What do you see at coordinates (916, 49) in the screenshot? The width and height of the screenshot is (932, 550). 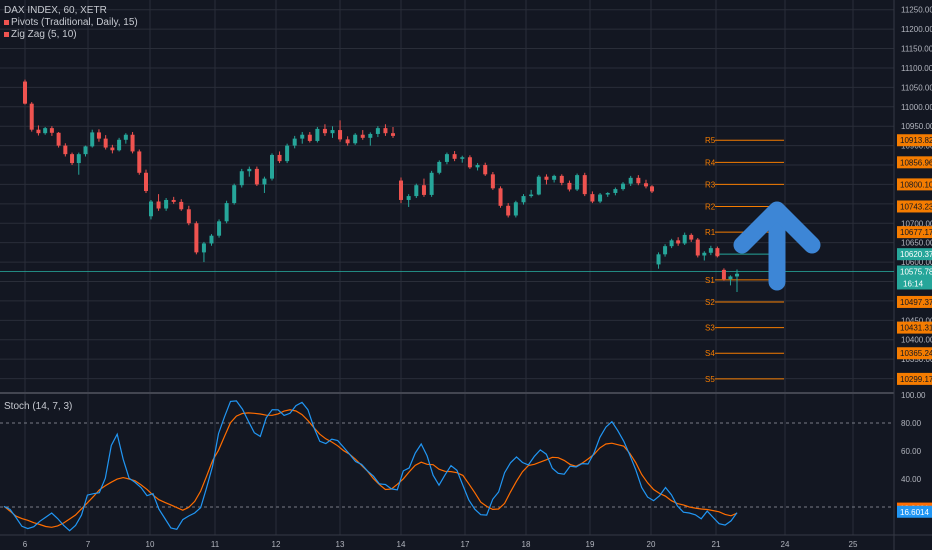 I see `price-tick-label: 11150.00` at bounding box center [916, 49].